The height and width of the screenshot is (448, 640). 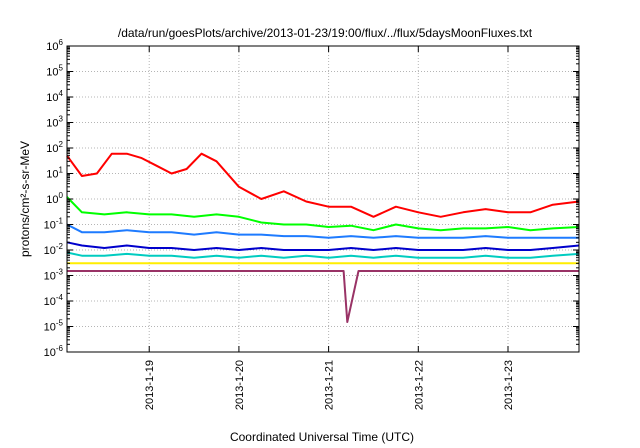 What do you see at coordinates (54, 249) in the screenshot?
I see `y-tick-label: 10⁻²` at bounding box center [54, 249].